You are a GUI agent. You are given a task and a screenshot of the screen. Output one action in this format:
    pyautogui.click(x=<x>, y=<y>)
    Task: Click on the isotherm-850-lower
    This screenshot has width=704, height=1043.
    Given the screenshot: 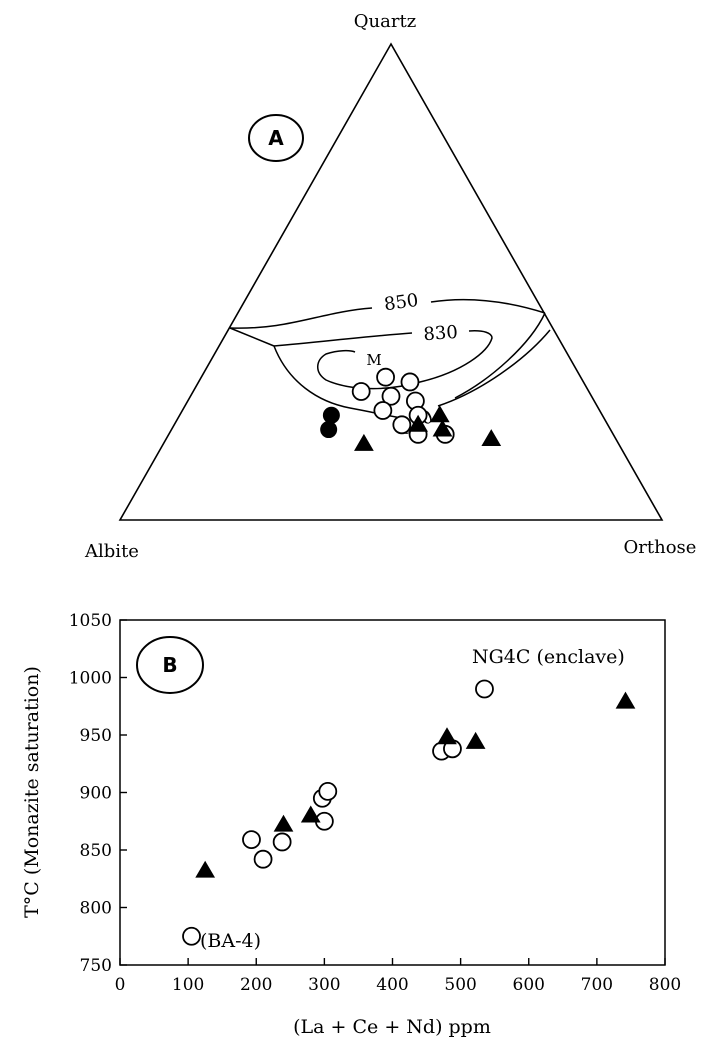 What is the action you would take?
    pyautogui.click(x=494, y=368)
    